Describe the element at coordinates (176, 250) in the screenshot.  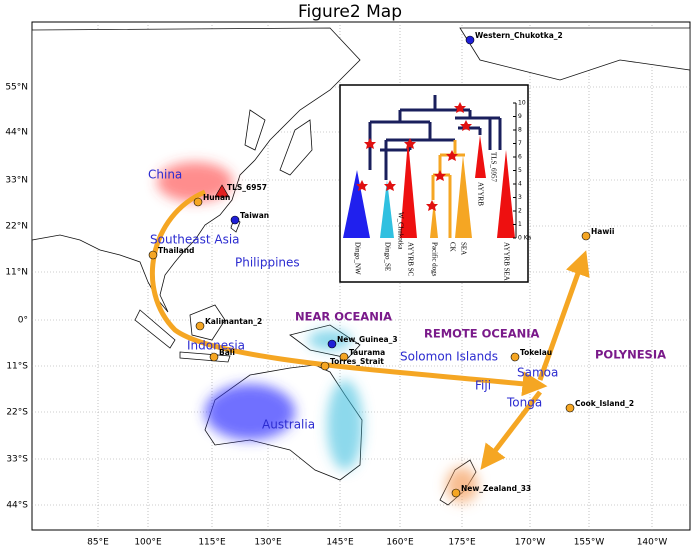
I see `site-label: Thailand` at that location.